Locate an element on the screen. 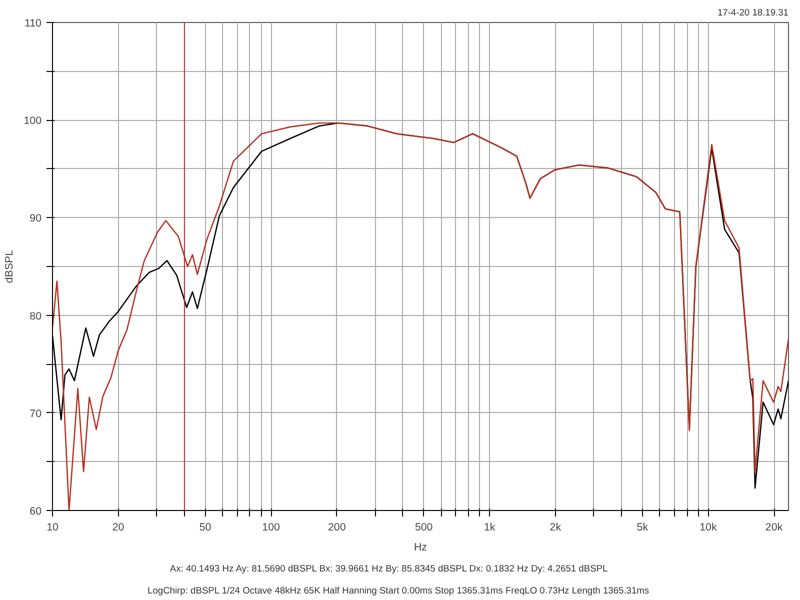 The width and height of the screenshot is (800, 600). x-tick-label: 10 is located at coordinates (52, 528).